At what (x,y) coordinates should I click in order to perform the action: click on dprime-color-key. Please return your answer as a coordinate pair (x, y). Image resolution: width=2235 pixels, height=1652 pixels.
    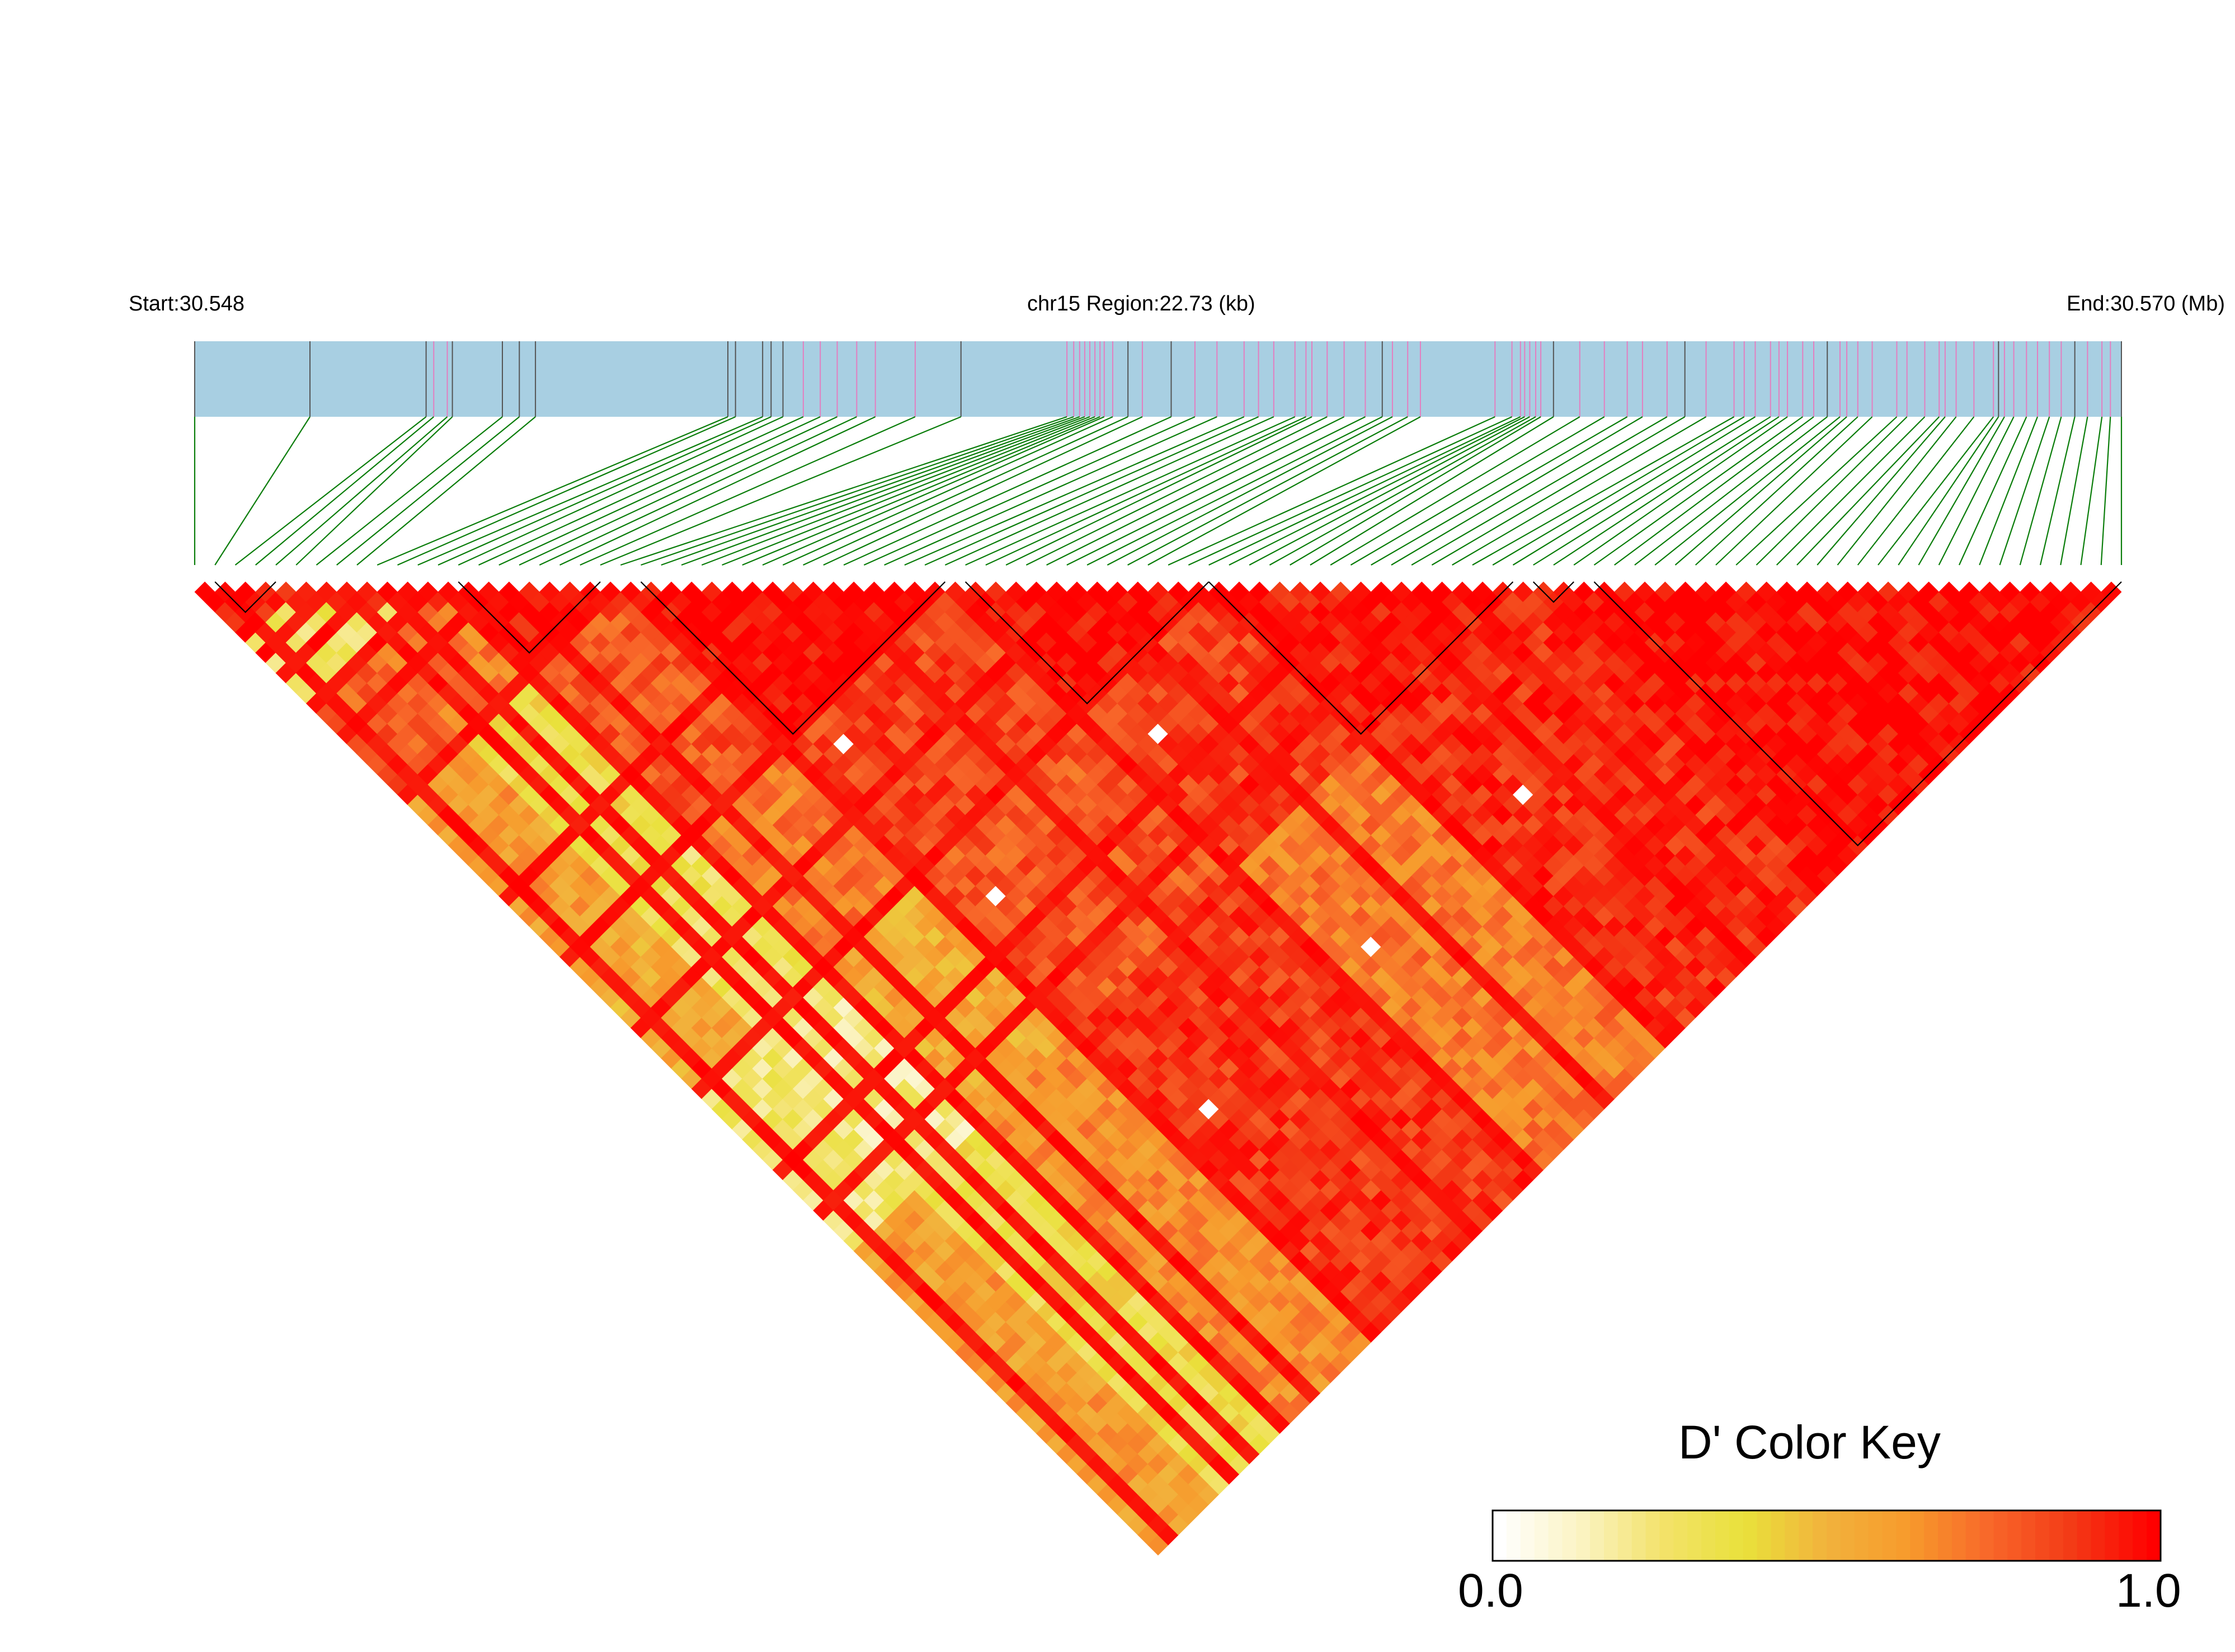
    Looking at the image, I should click on (1827, 1536).